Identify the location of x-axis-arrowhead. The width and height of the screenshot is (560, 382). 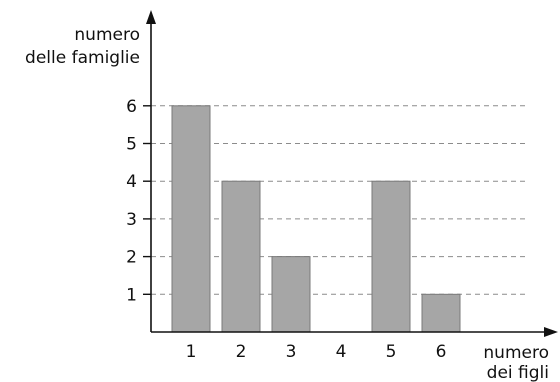
(551, 332).